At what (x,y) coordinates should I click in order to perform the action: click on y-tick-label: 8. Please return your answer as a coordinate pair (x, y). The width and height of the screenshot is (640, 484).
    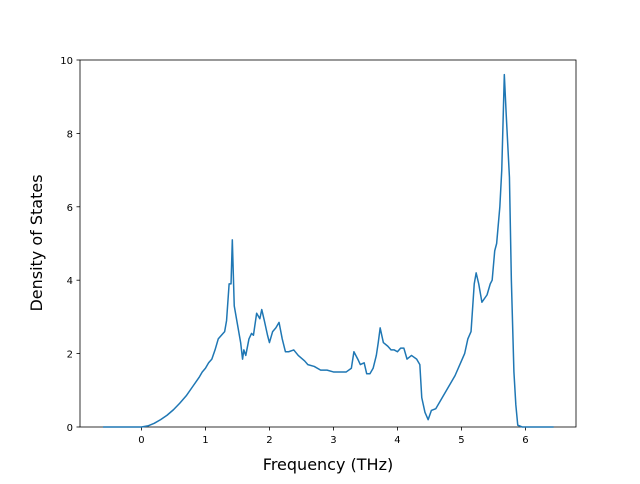
    Looking at the image, I should click on (70, 134).